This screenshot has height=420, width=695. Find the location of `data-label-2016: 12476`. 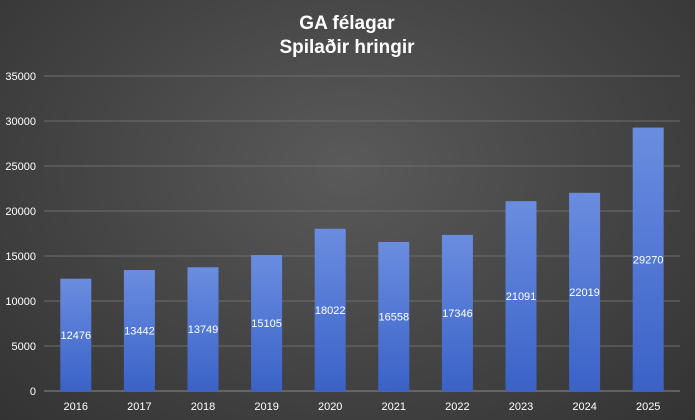

data-label-2016: 12476 is located at coordinates (76, 336).